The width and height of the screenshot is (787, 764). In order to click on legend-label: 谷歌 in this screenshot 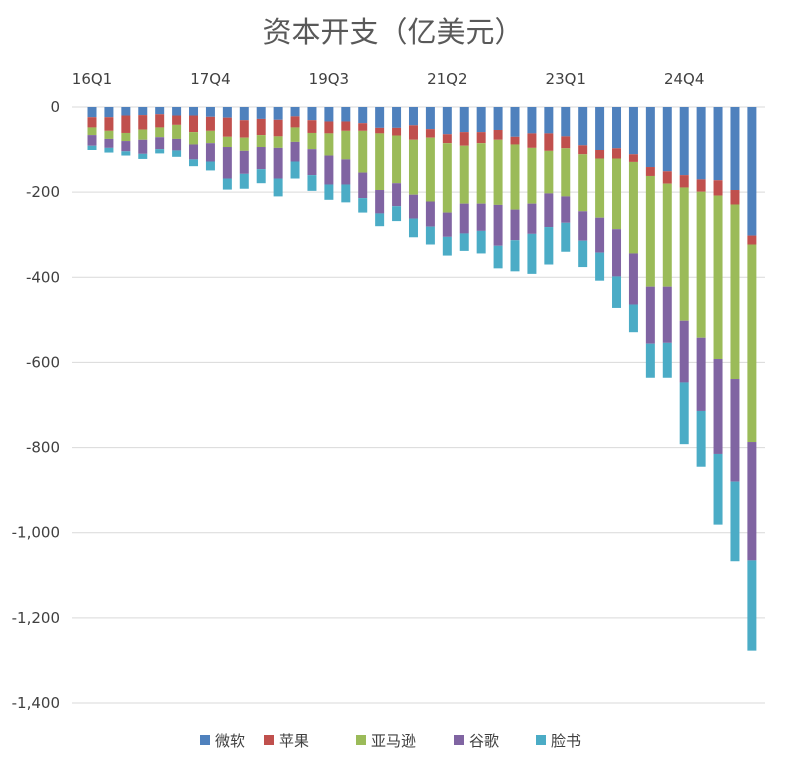, I will do `click(484, 741)`.